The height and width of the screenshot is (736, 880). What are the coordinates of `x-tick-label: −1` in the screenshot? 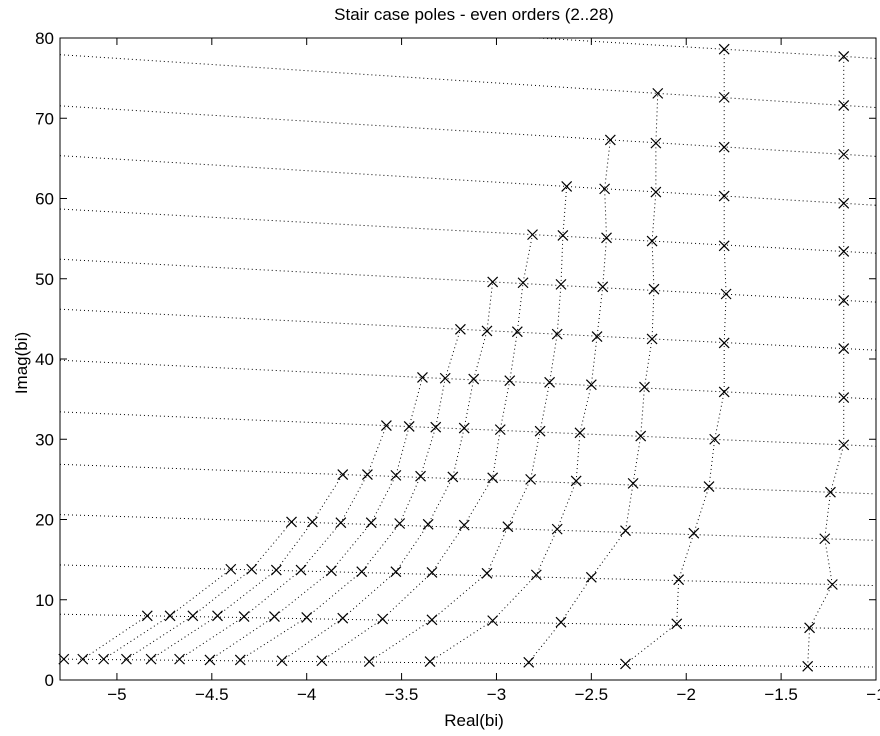 It's located at (873, 694).